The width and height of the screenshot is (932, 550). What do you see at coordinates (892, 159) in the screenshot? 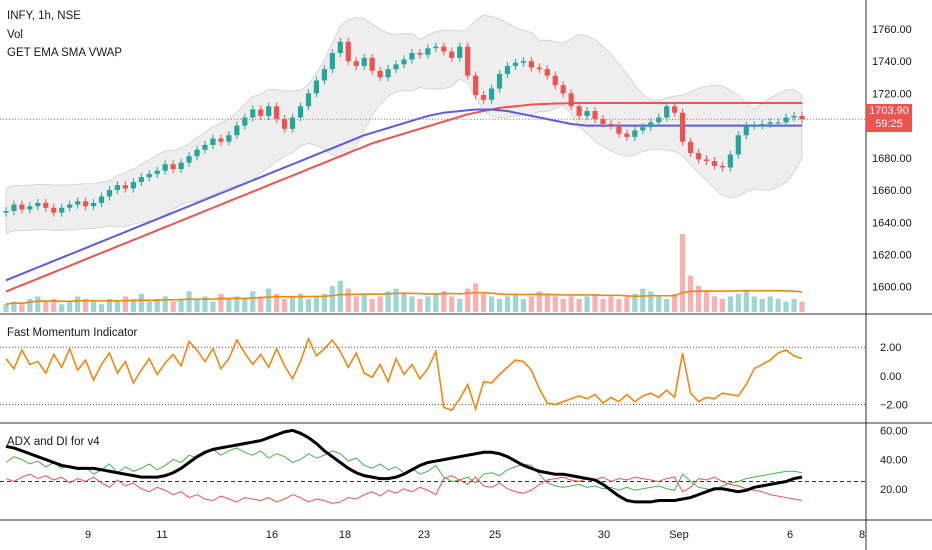
I see `price-tick-label: 1680.00` at bounding box center [892, 159].